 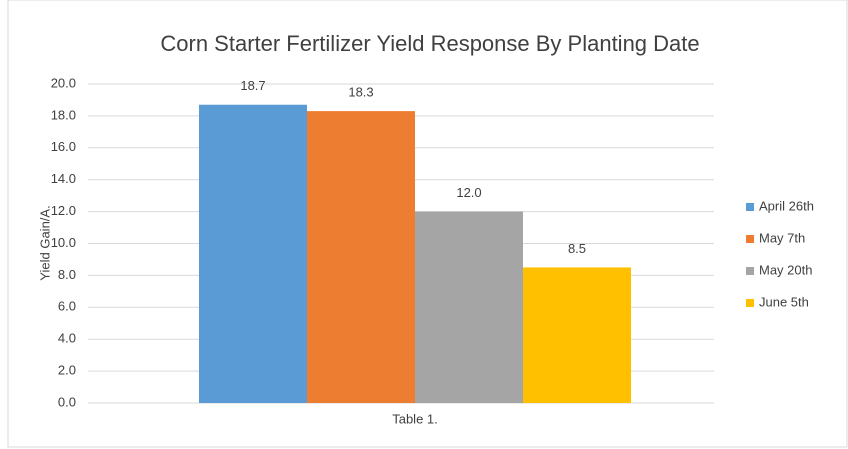 I want to click on y-tick-label: 10.0, so click(x=63, y=242).